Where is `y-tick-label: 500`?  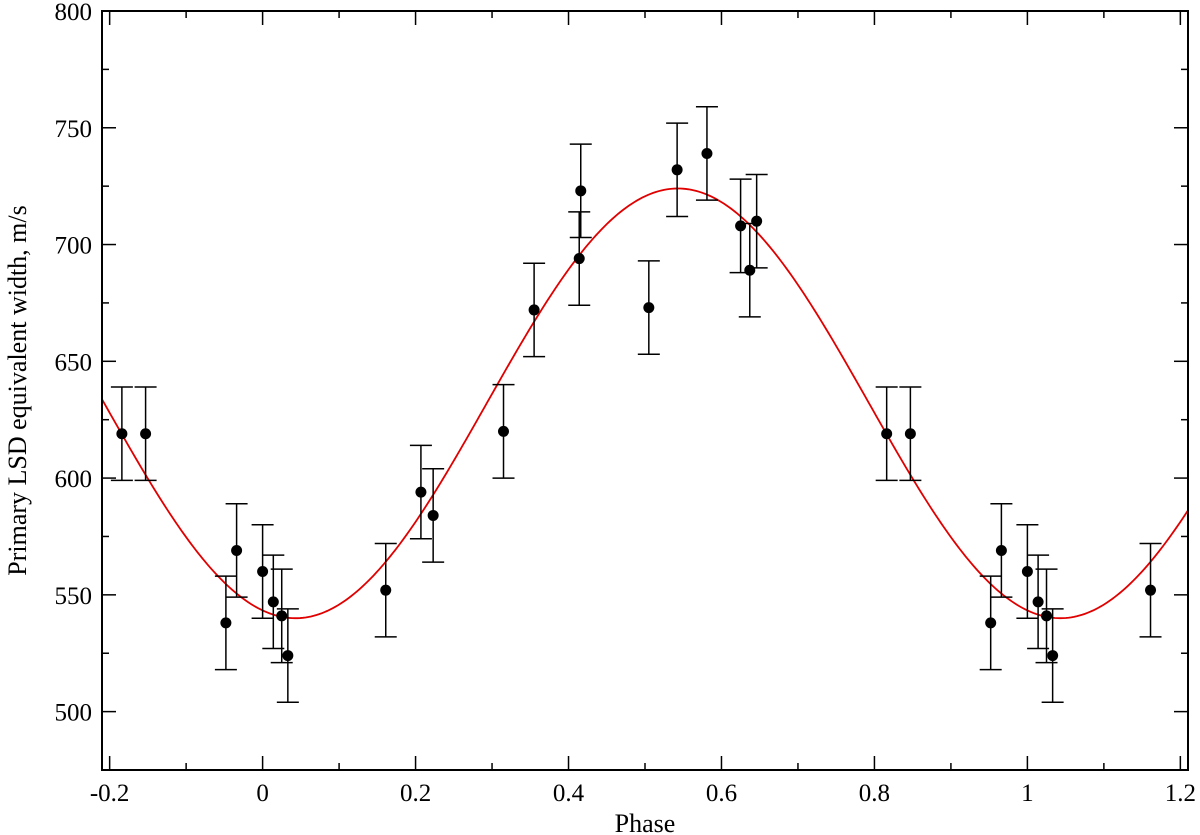
y-tick-label: 500 is located at coordinates (74, 713).